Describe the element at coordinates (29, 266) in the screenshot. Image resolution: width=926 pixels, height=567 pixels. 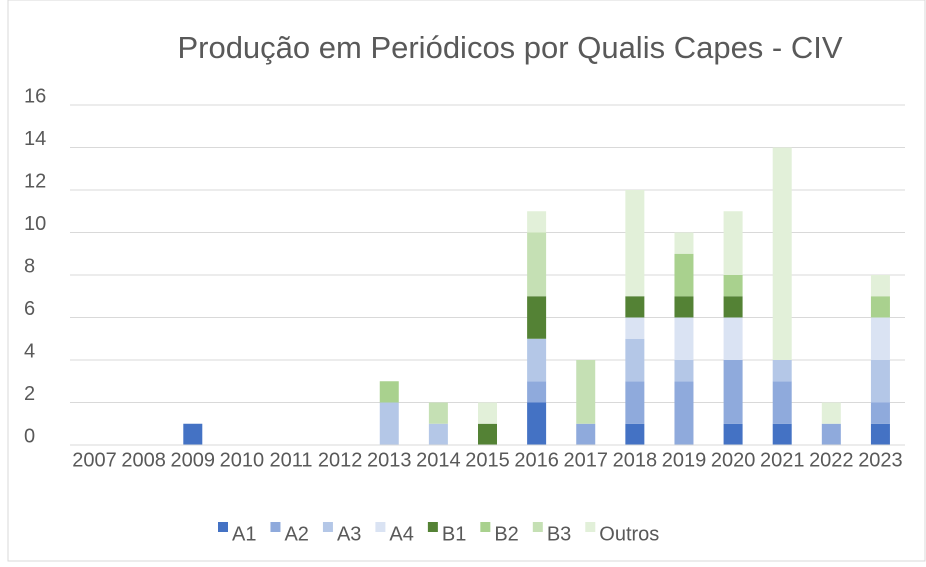
I see `y-tick-label: 8` at that location.